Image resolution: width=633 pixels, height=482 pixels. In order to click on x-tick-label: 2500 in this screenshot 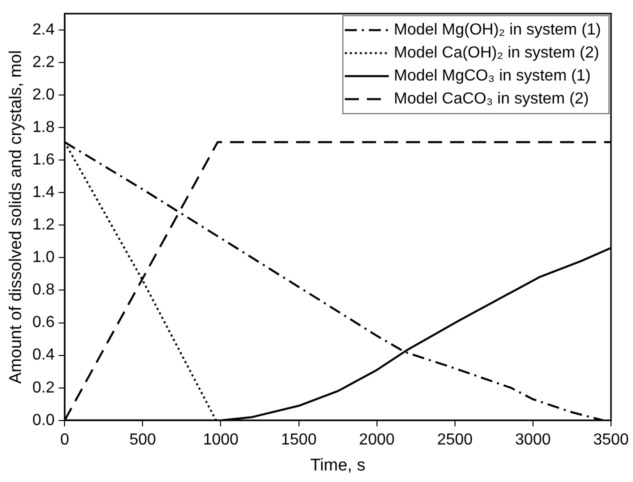, I will do `click(455, 439)`.